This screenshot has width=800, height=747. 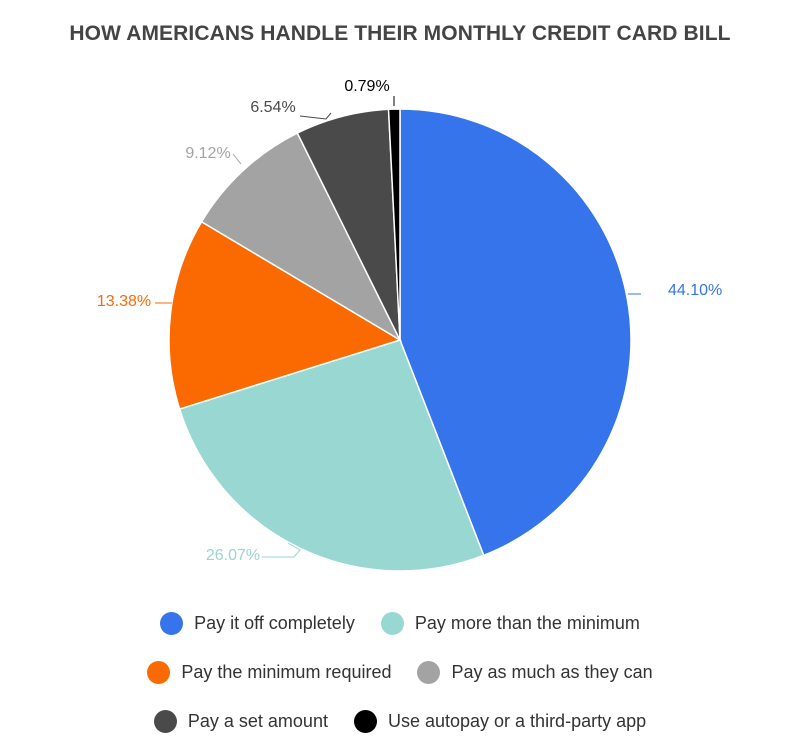 What do you see at coordinates (272, 107) in the screenshot?
I see `data-label-5: 6.54%` at bounding box center [272, 107].